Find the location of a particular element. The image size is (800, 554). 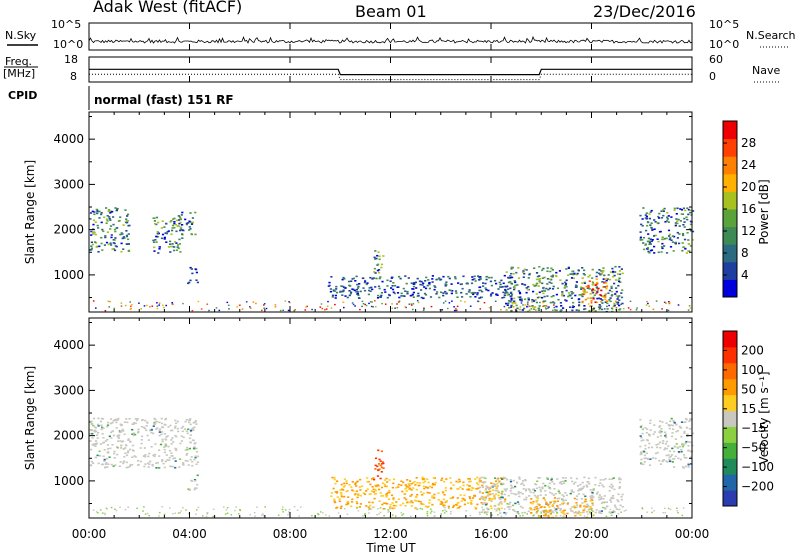

nsearch-tick-top: 10^5 is located at coordinates (724, 24).